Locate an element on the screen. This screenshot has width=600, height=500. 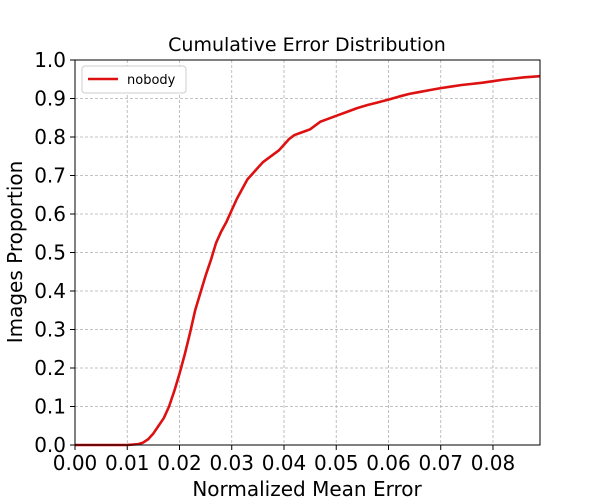
x-tick-label: 0.08 is located at coordinates (493, 463).